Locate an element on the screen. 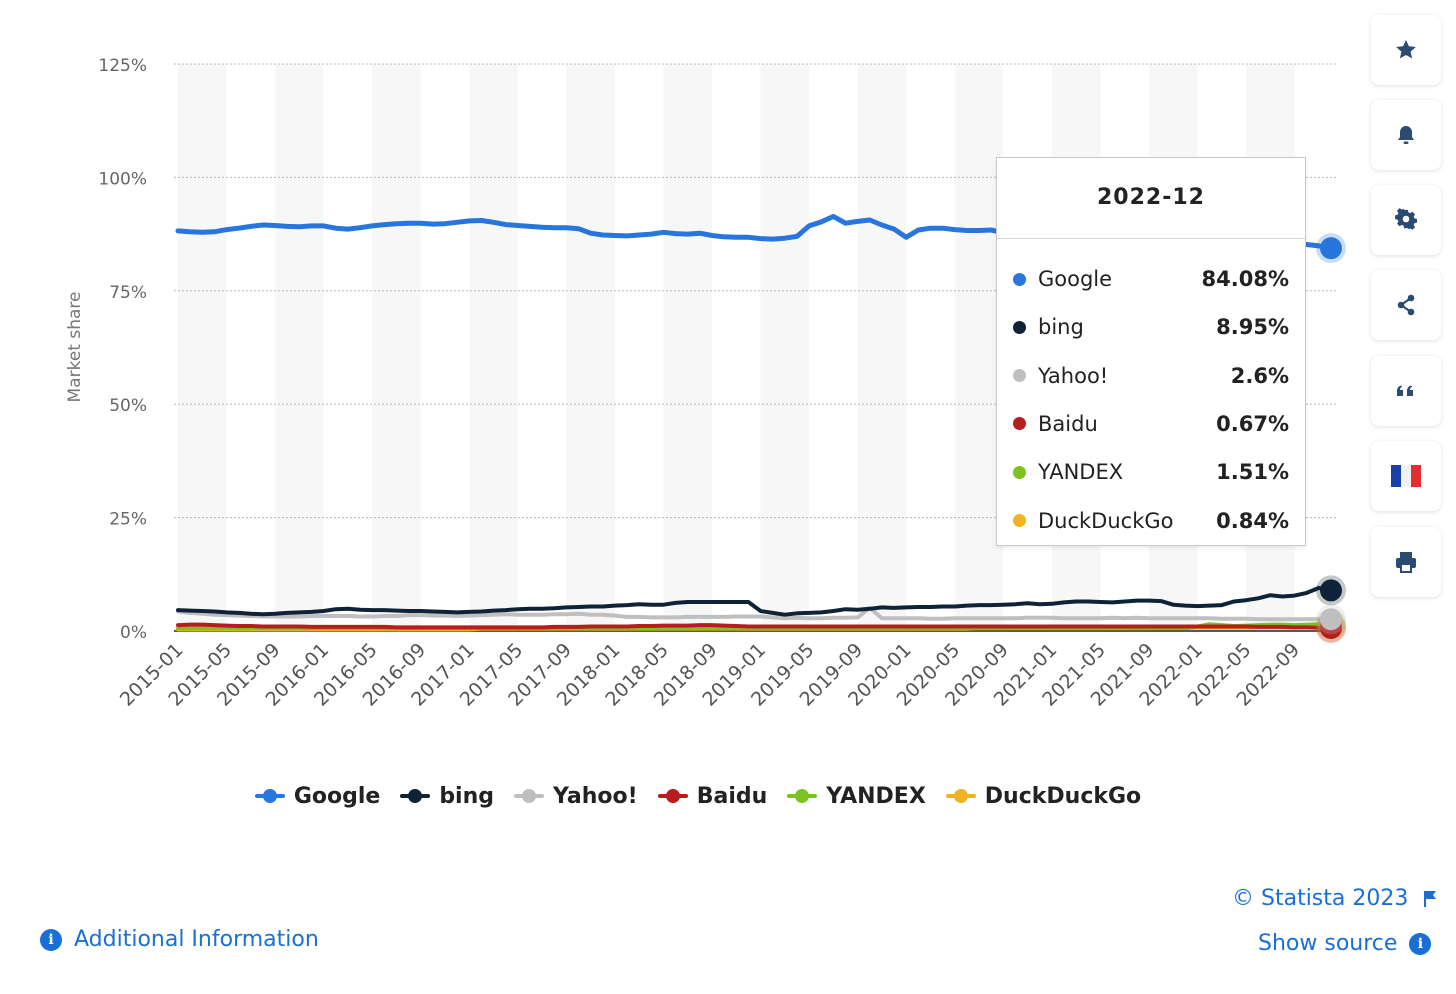  end-marker-bing is located at coordinates (1331, 590).